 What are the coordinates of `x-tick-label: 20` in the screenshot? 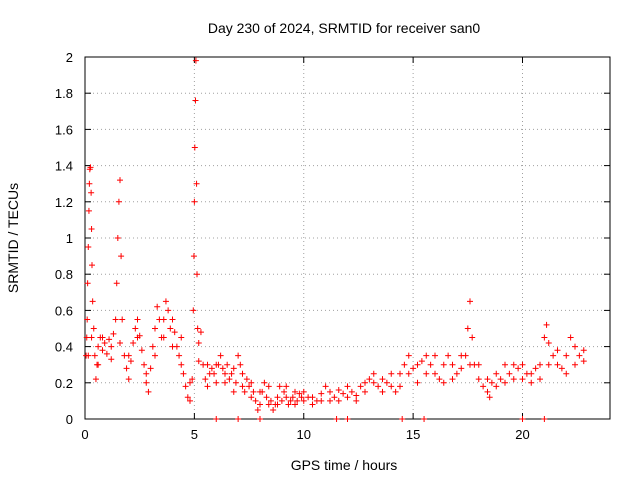 It's located at (522, 434).